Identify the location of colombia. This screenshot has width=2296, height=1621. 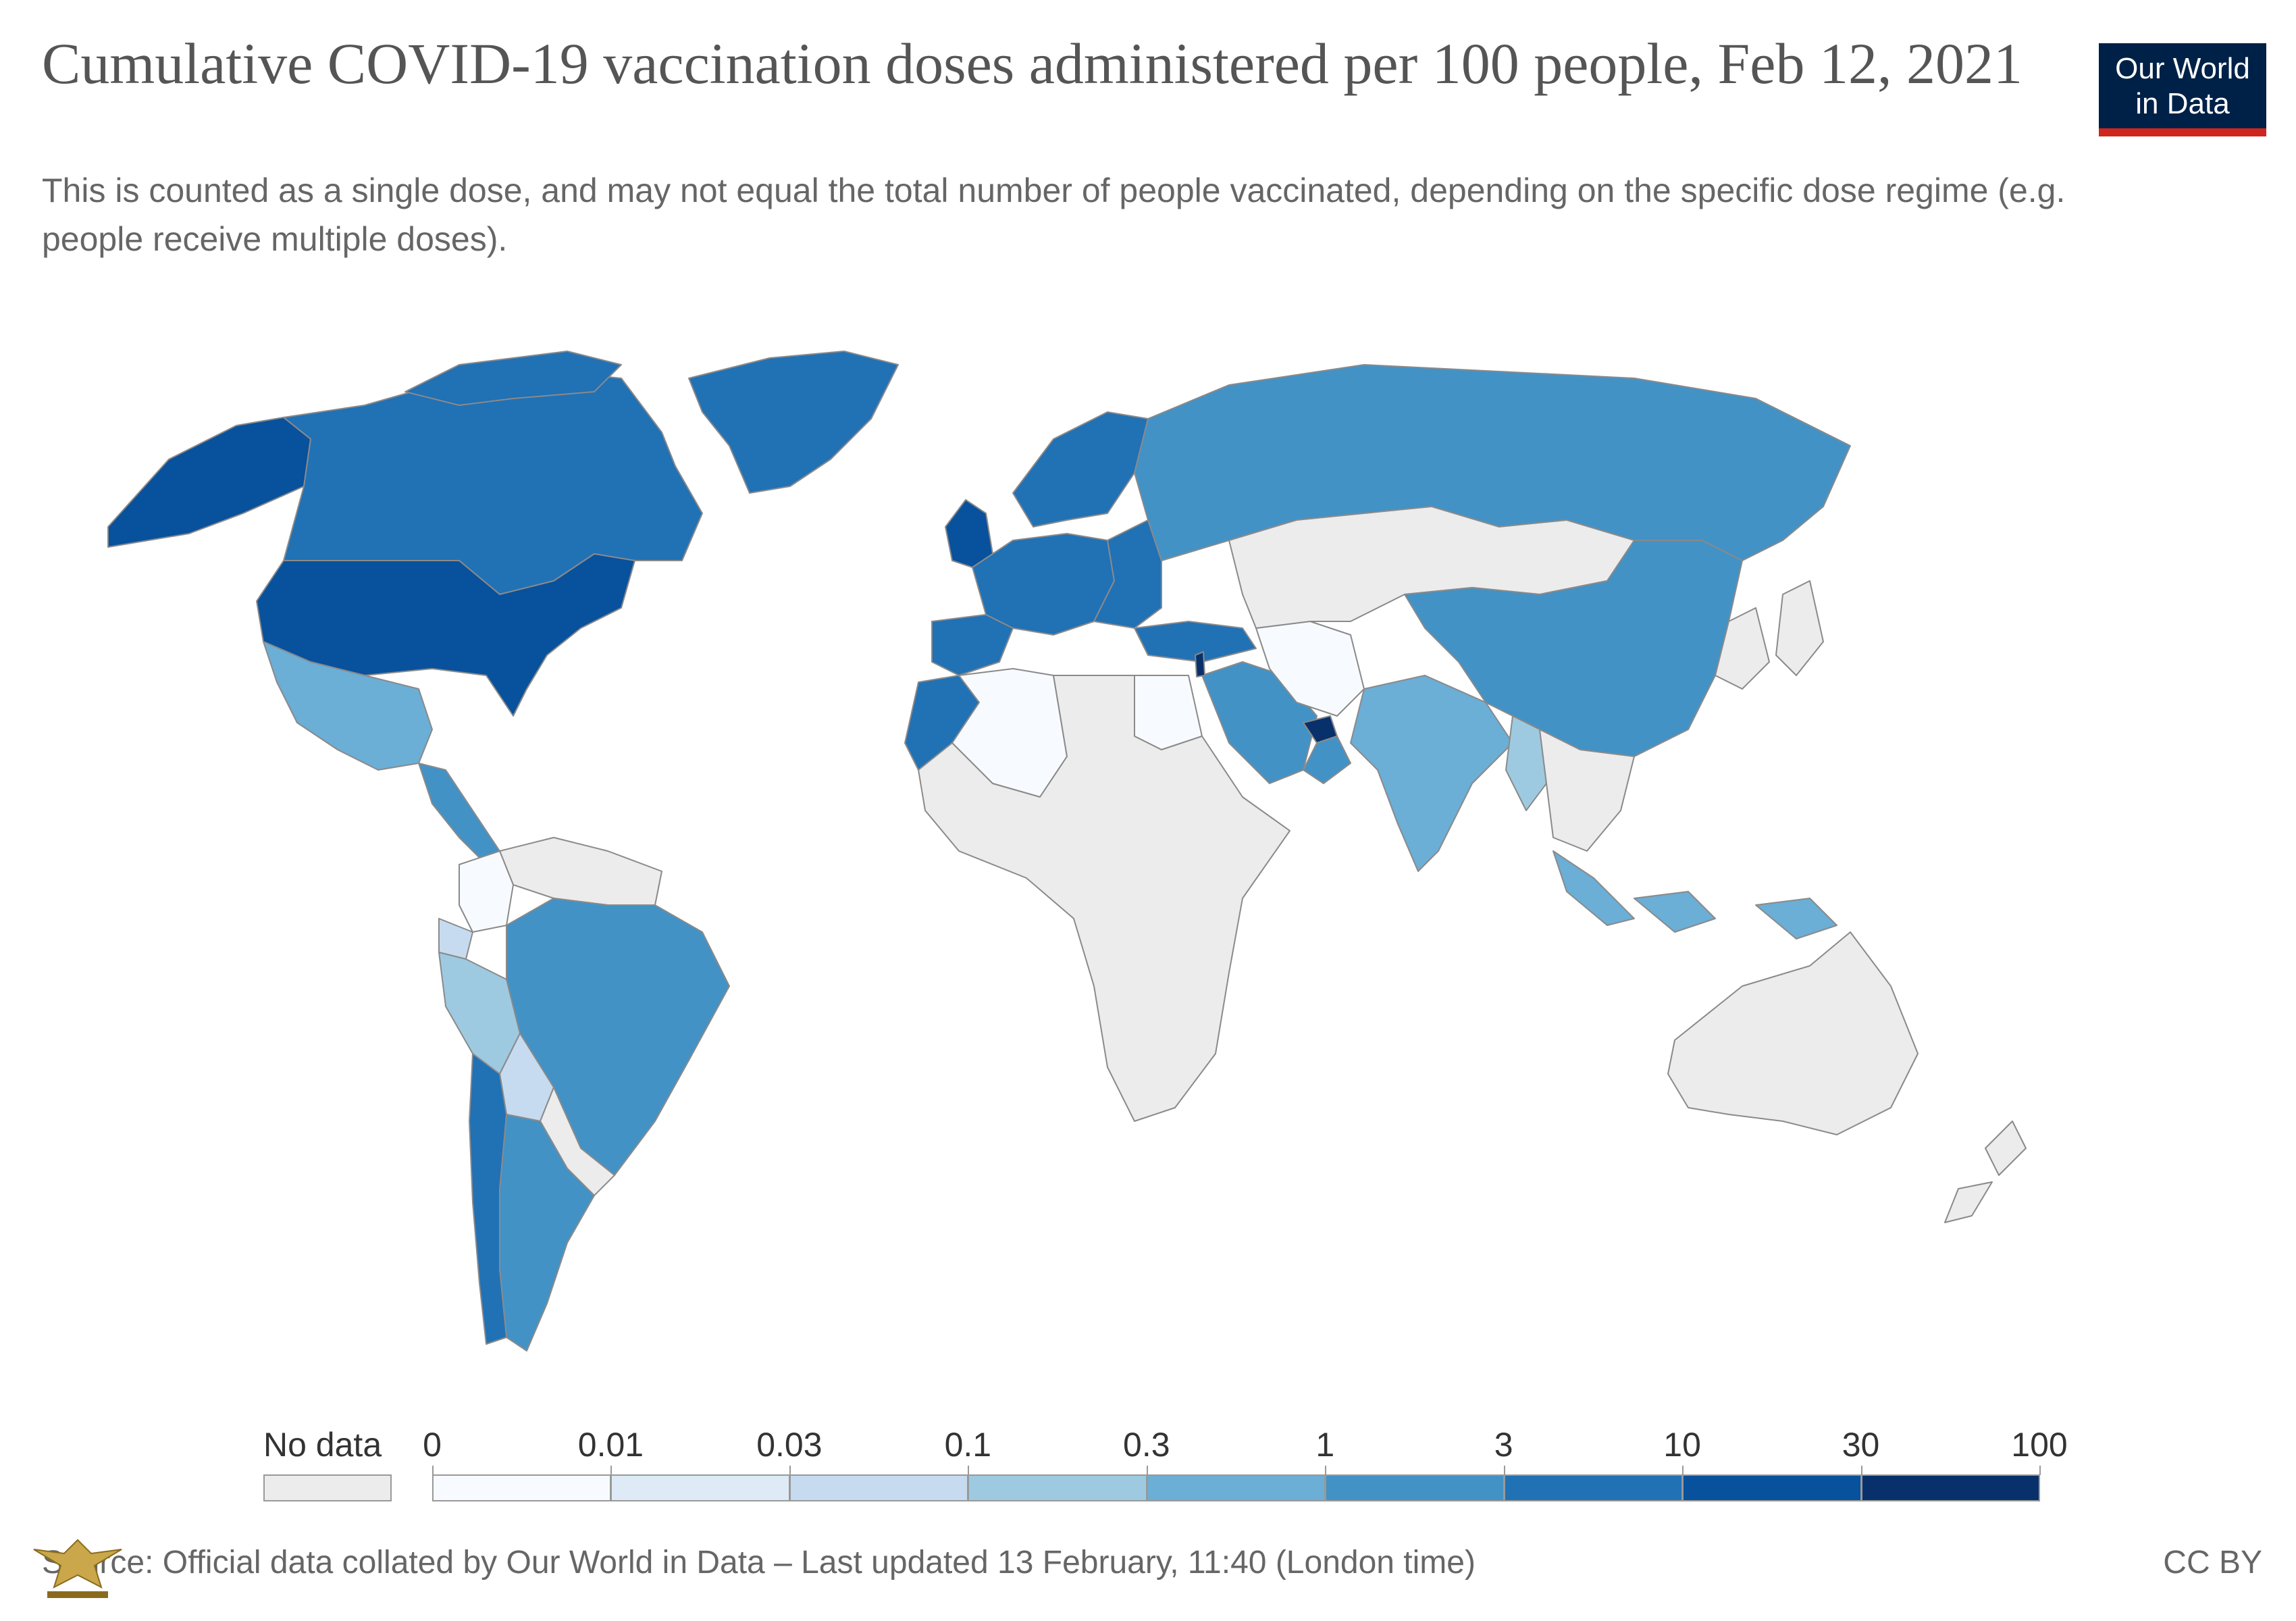
(487, 891).